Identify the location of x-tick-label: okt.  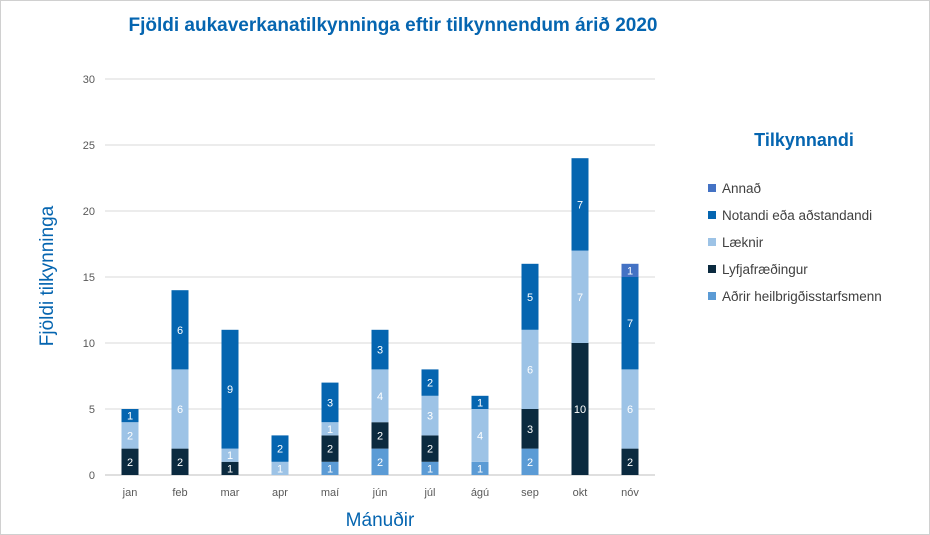
(580, 493).